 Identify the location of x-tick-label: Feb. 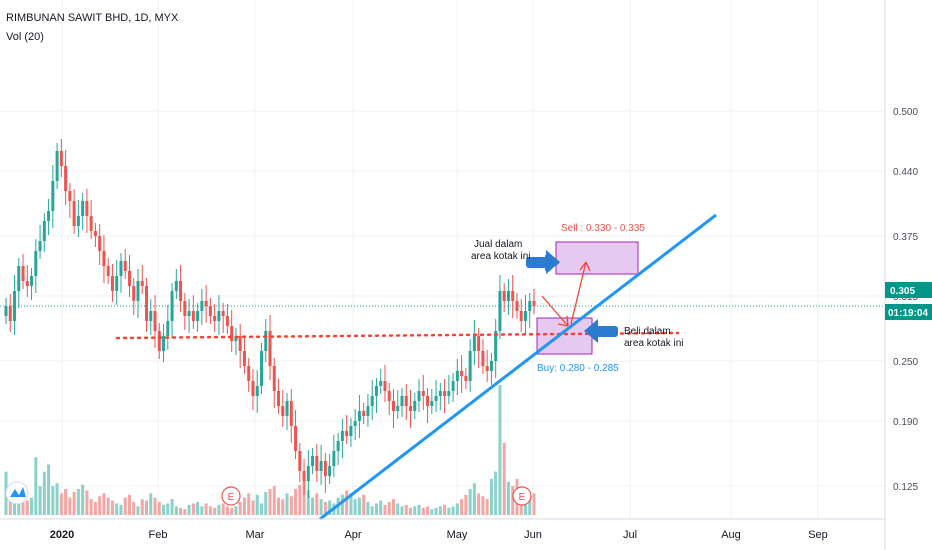
(158, 535).